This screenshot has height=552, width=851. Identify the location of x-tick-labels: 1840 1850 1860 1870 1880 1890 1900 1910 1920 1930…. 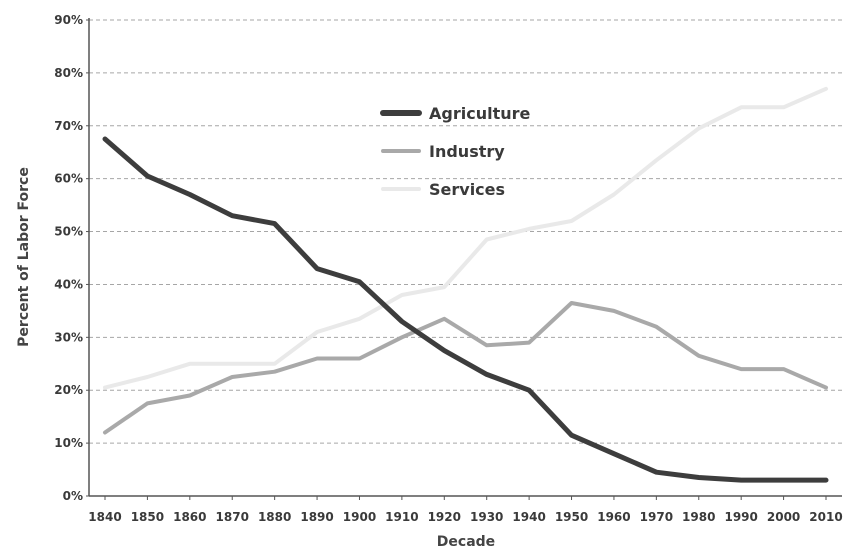
(465, 510).